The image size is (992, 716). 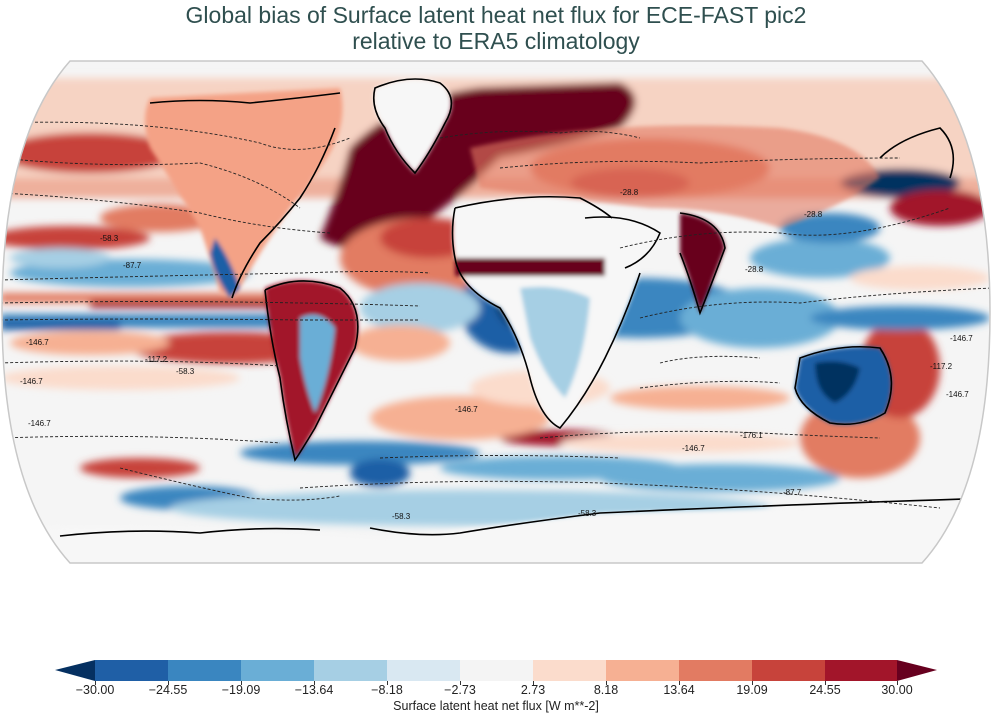 What do you see at coordinates (825, 690) in the screenshot?
I see `colorbar-tick-label: 24.55` at bounding box center [825, 690].